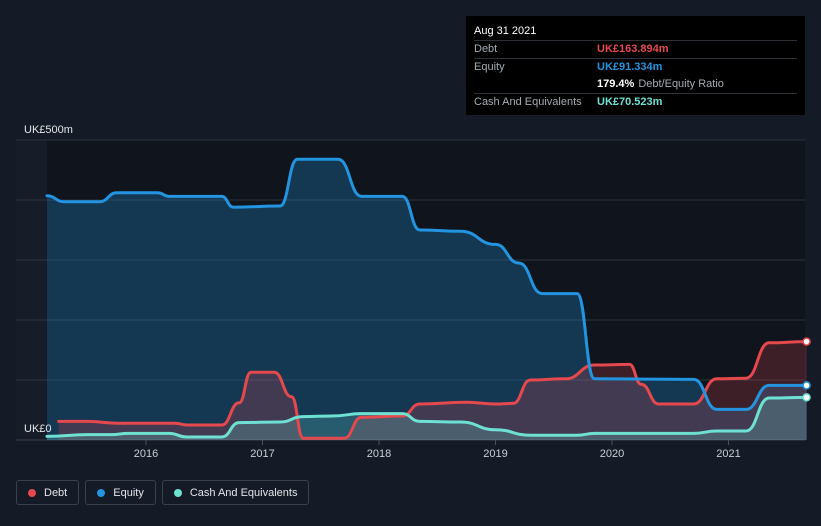  What do you see at coordinates (495, 454) in the screenshot?
I see `x-tick-label: 2019` at bounding box center [495, 454].